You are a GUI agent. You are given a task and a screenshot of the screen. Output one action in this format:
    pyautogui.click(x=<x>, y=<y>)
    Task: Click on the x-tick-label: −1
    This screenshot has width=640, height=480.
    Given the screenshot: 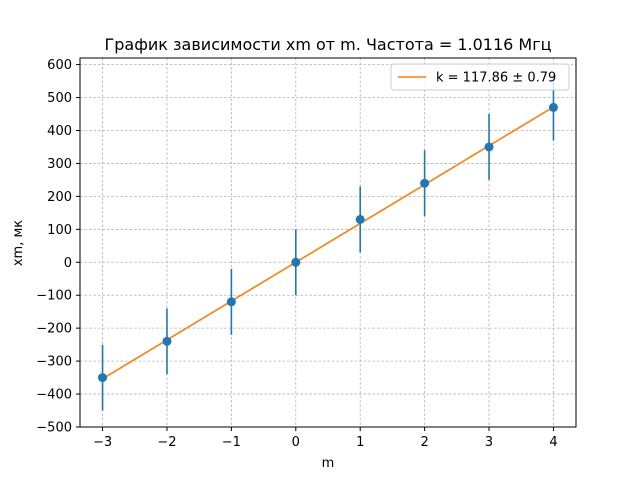 What is the action you would take?
    pyautogui.click(x=231, y=442)
    